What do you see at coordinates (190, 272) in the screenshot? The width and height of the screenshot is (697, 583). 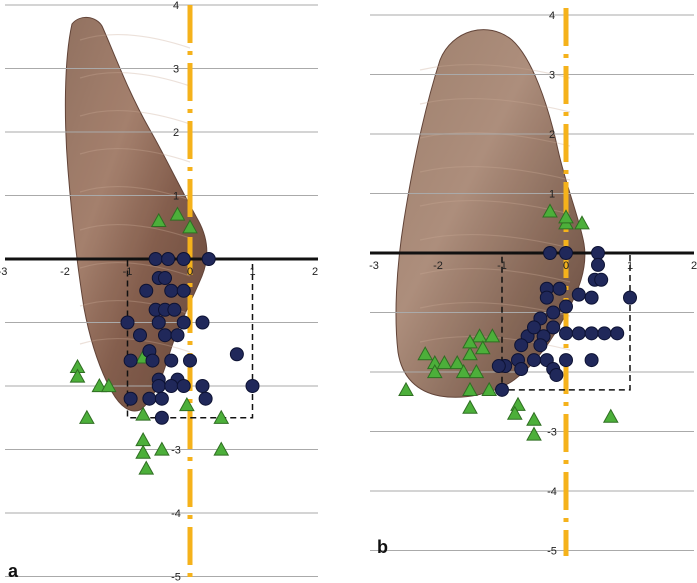 I see `x-tick-label: 0` at bounding box center [190, 272].